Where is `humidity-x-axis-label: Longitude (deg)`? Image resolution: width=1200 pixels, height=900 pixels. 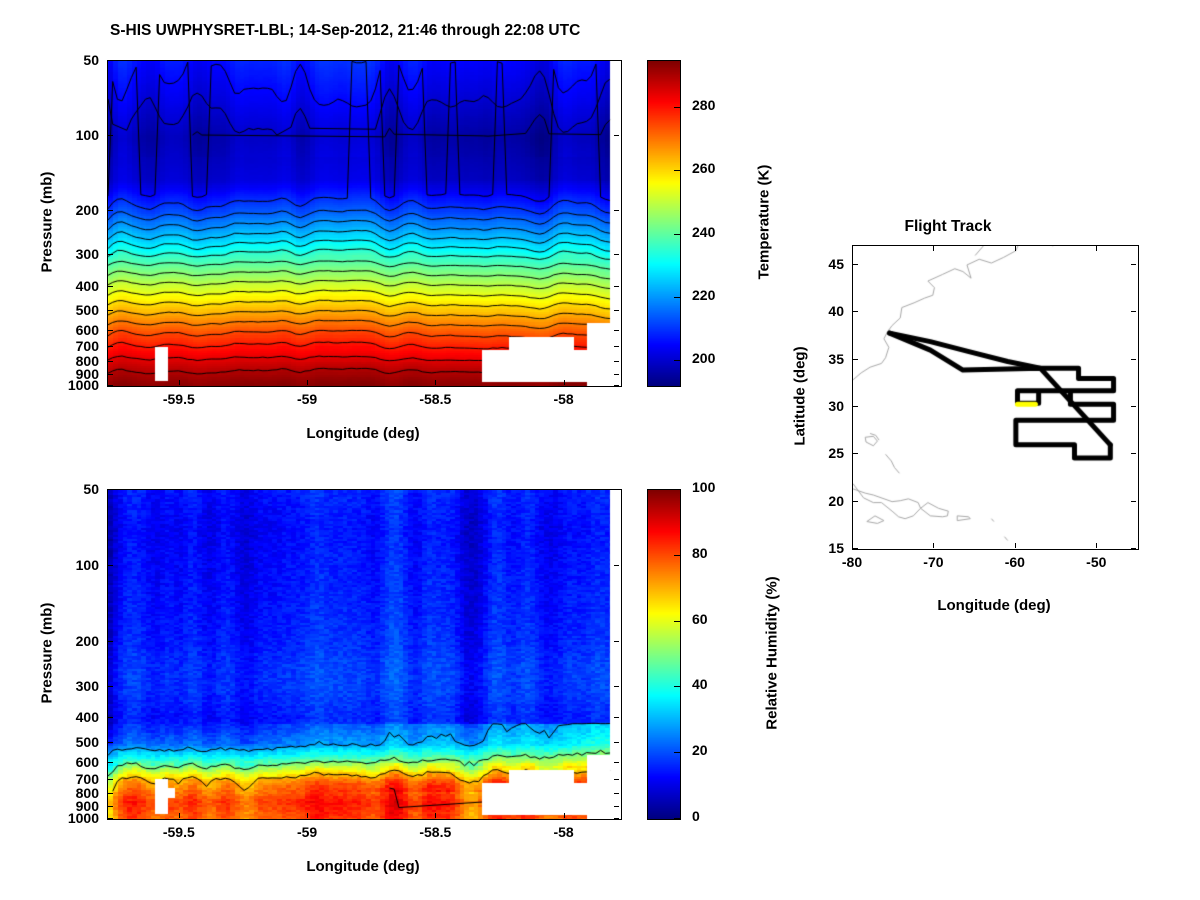
humidity-x-axis-label: Longitude (deg) is located at coordinates (363, 866).